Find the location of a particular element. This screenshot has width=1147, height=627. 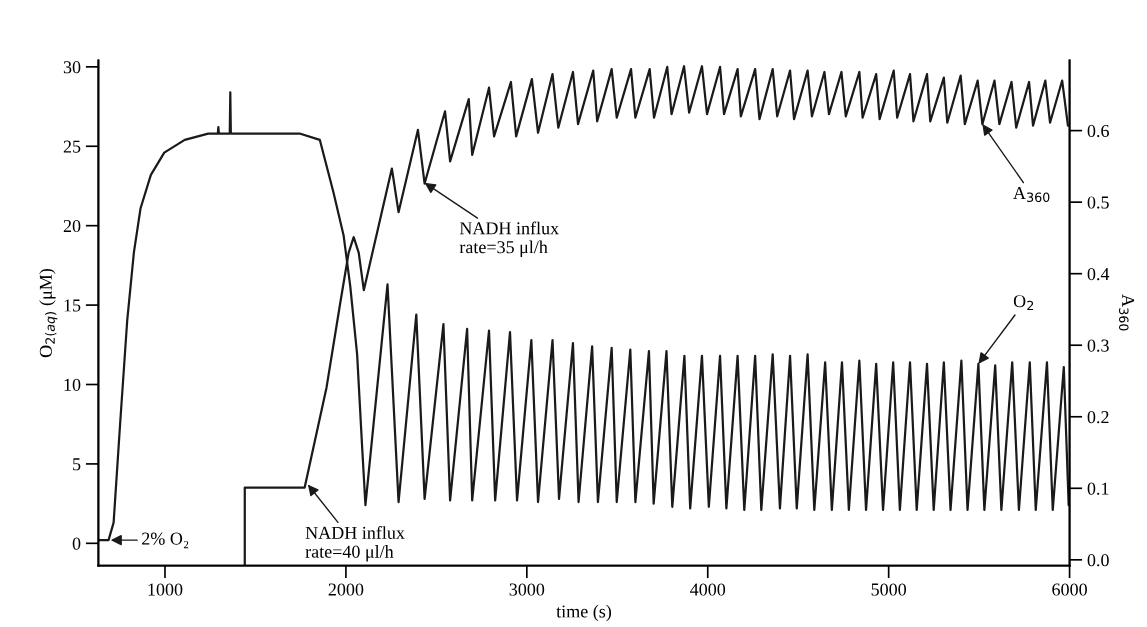

x-tick-label: 2000 is located at coordinates (346, 589).